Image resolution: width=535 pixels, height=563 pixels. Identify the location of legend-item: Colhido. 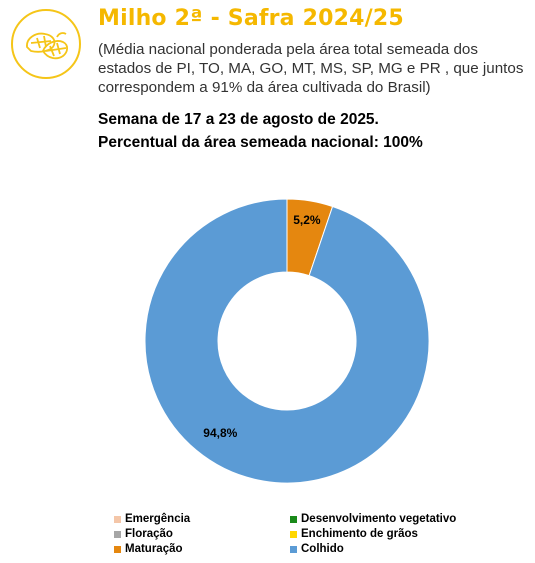
(400, 549).